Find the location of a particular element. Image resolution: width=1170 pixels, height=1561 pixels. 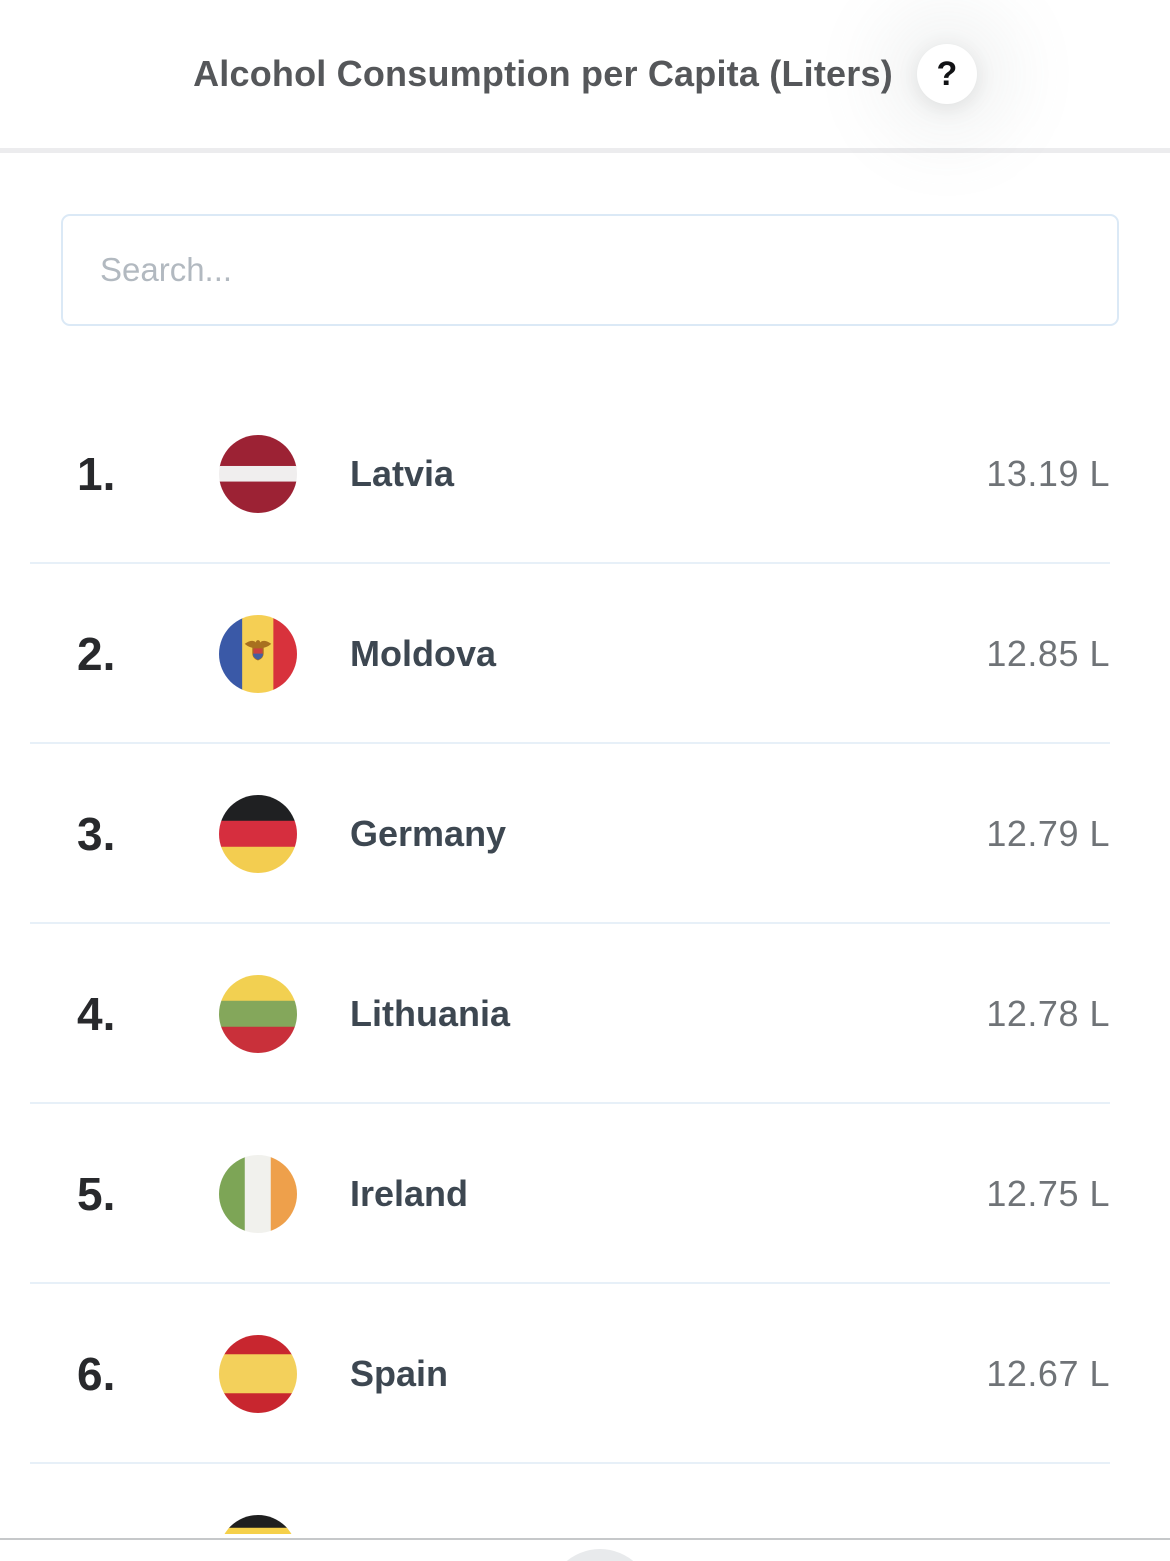

ranking-row: 6. Spain 12.67 L is located at coordinates (585, 1374).